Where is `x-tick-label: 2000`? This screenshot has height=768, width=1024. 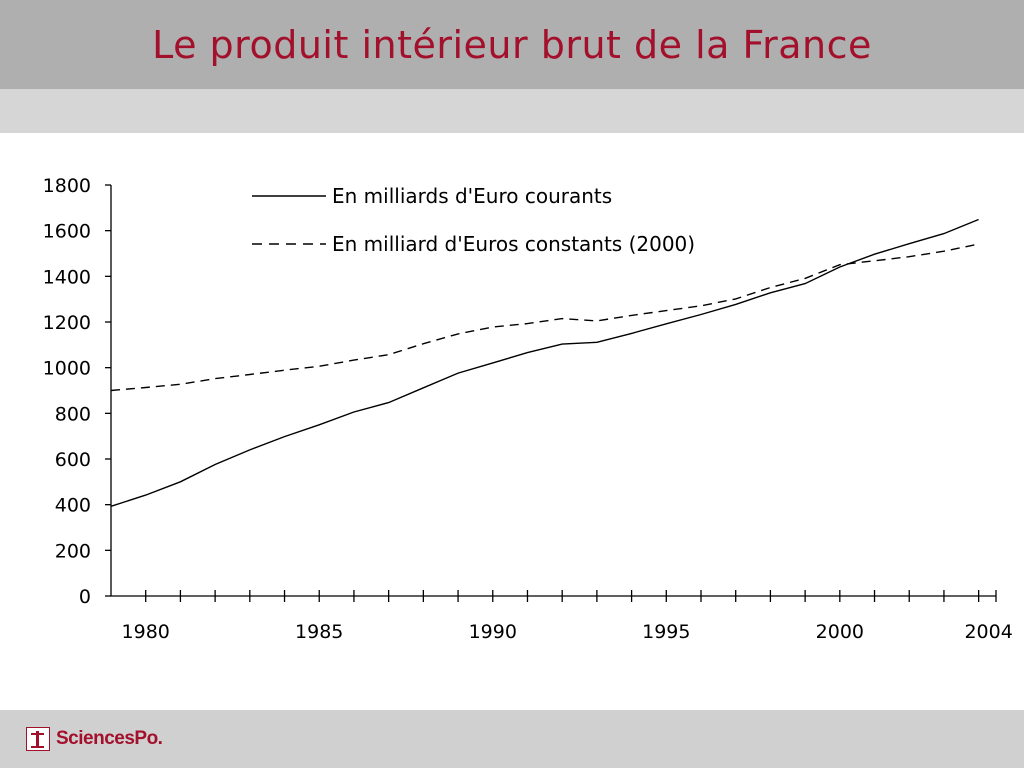
x-tick-label: 2000 is located at coordinates (840, 632).